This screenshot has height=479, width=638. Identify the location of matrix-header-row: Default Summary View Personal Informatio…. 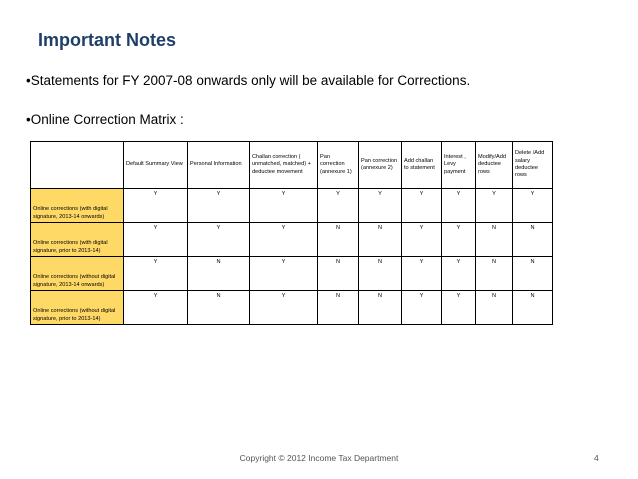
(291, 165).